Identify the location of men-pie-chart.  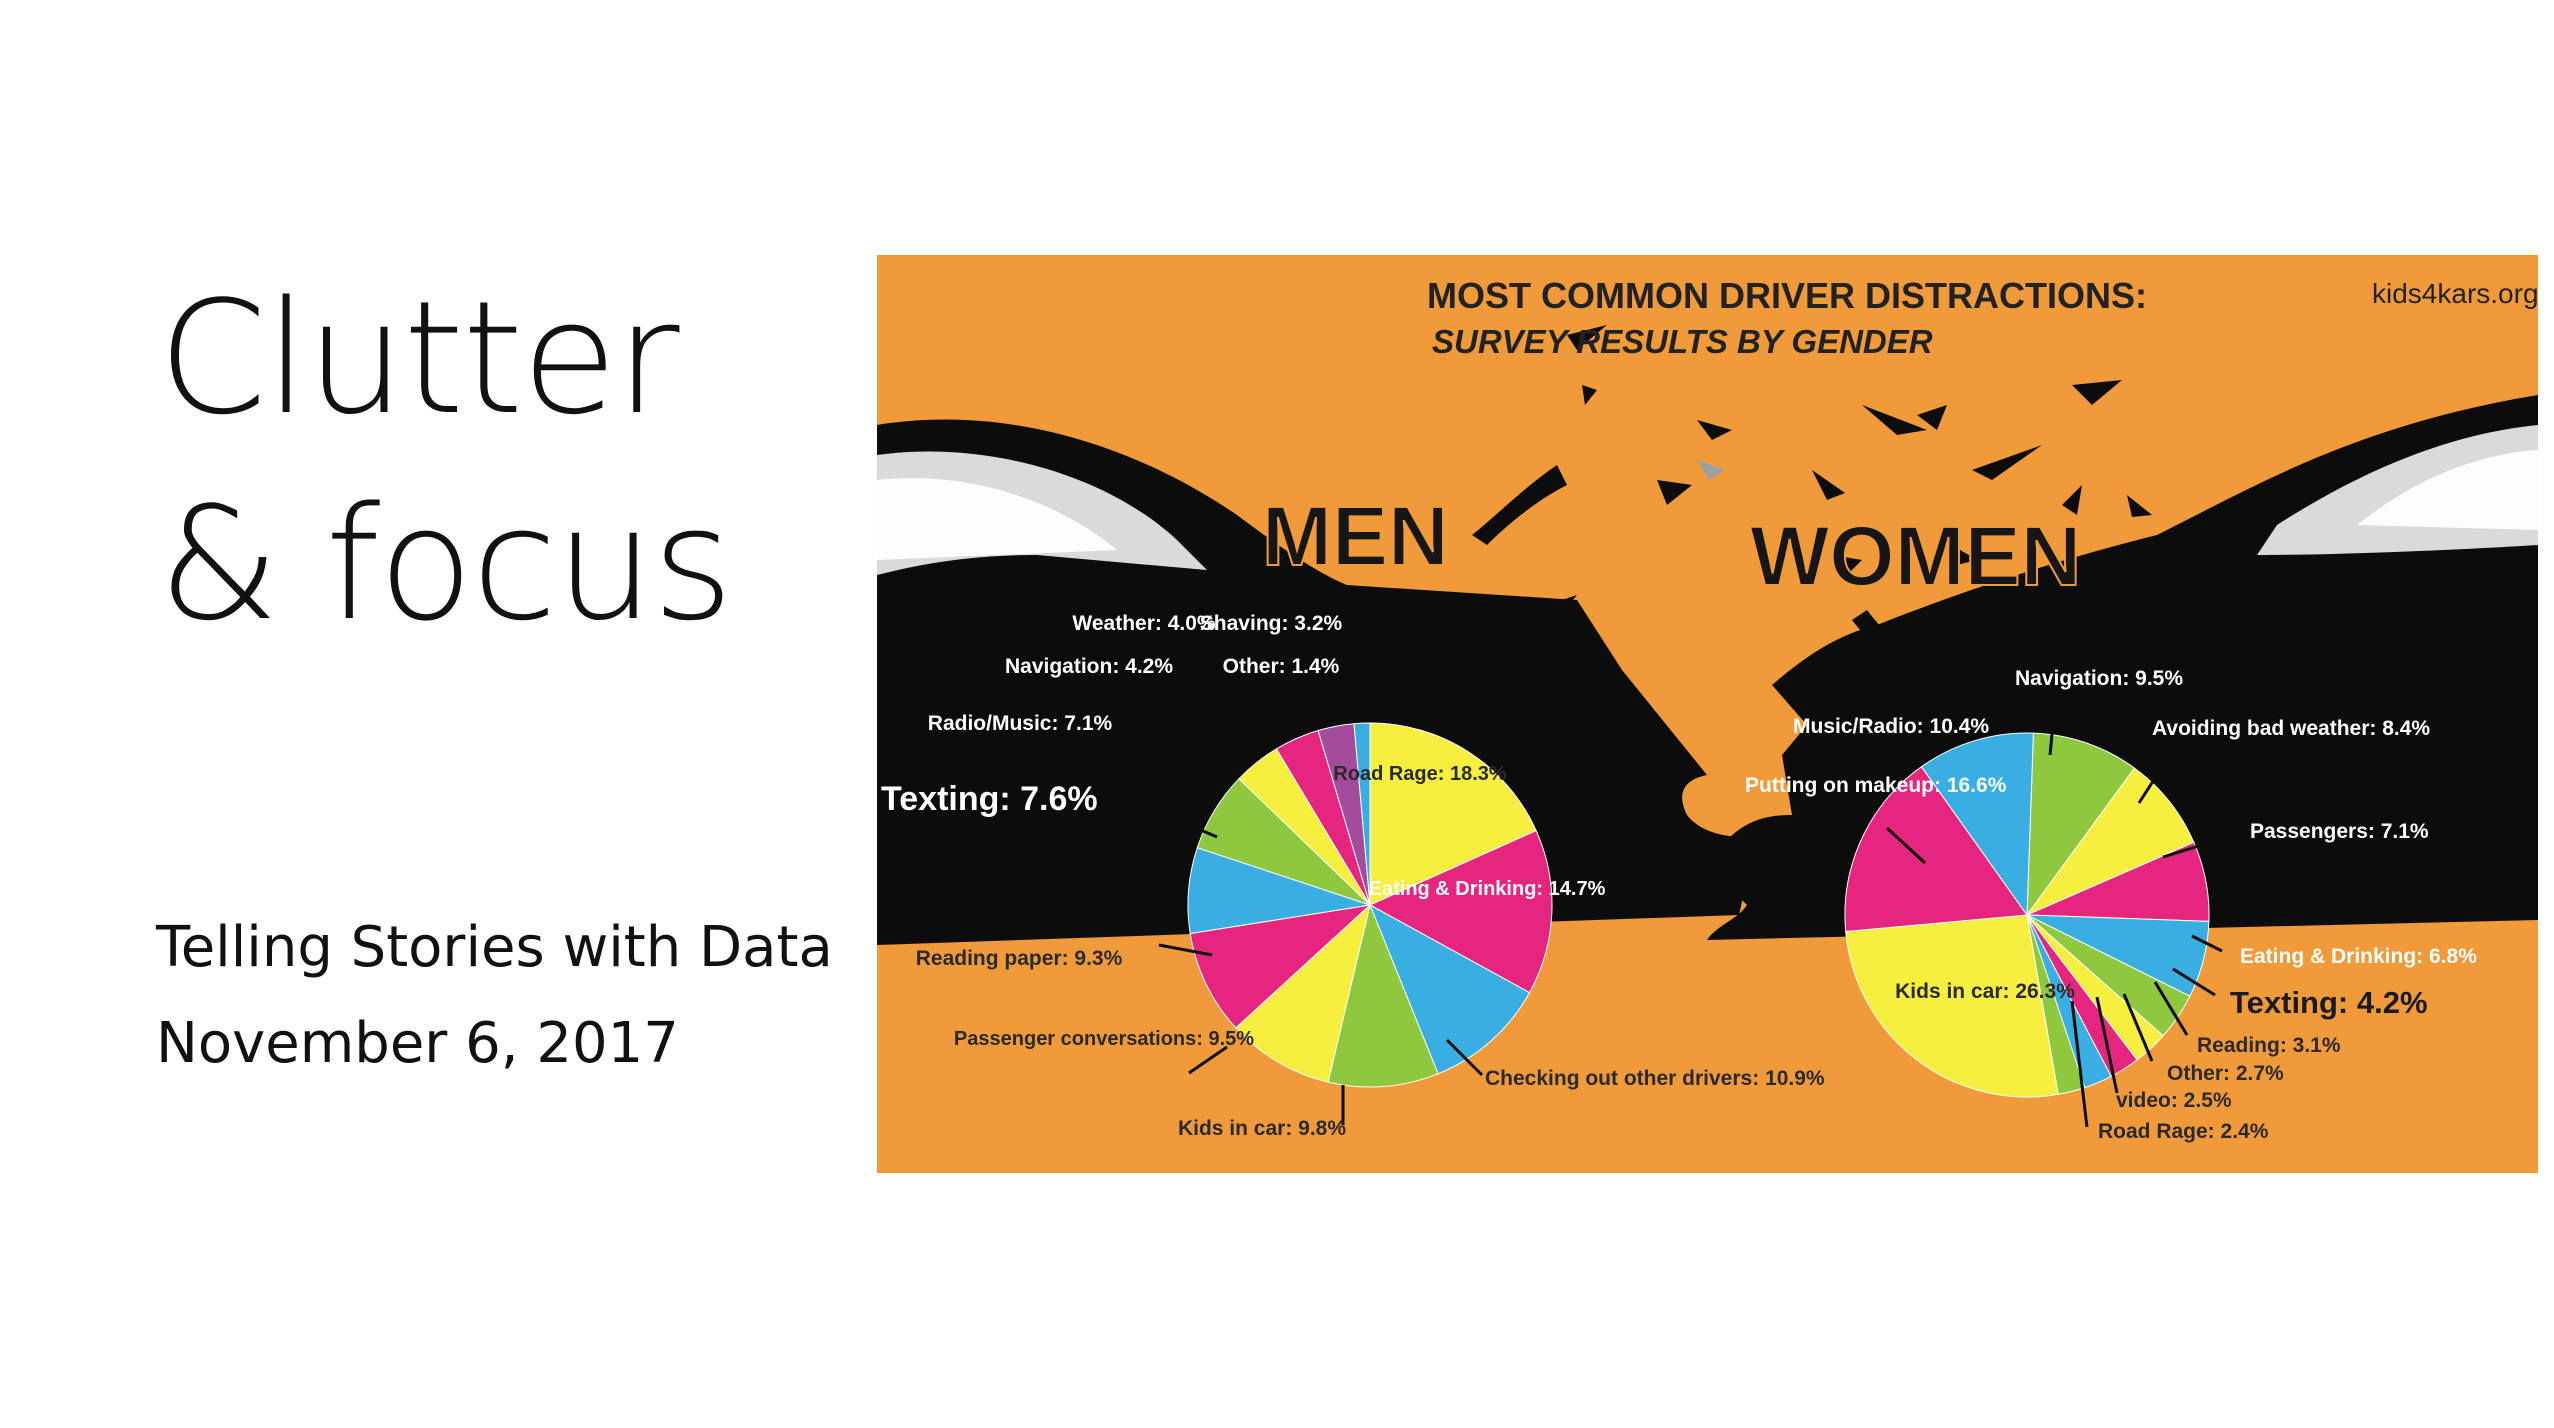
(1370, 905).